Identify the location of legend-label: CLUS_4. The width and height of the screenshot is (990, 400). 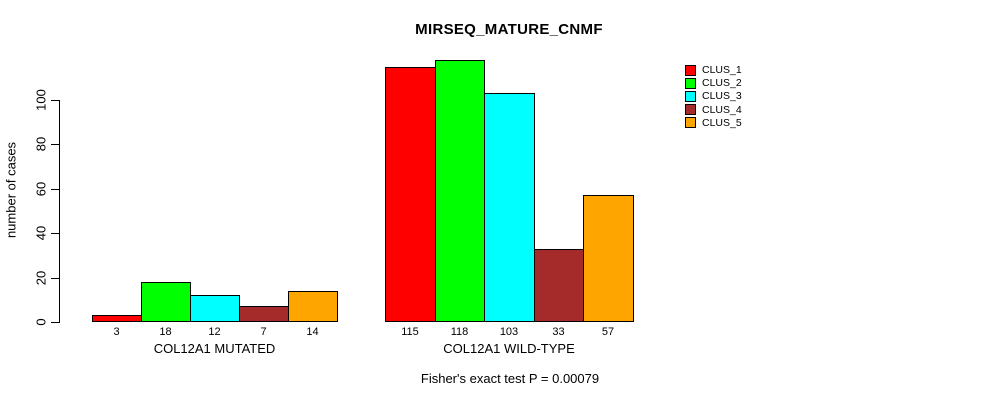
(722, 109).